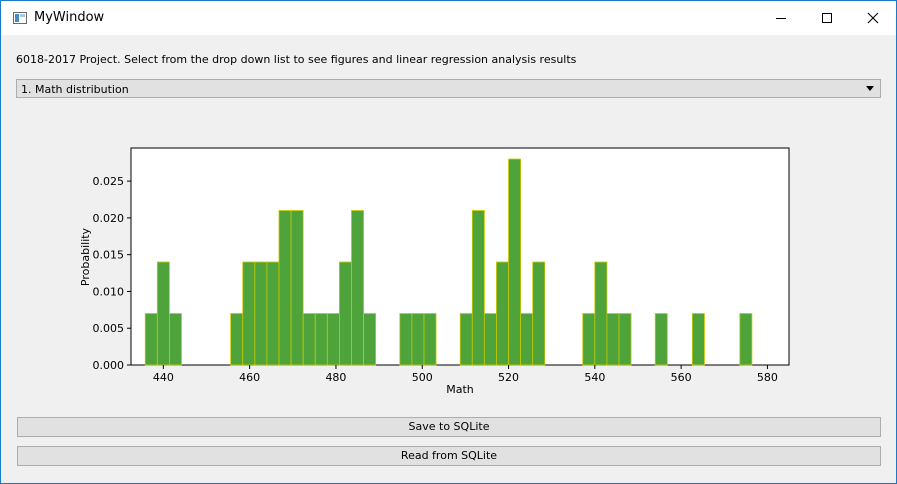 Image resolution: width=897 pixels, height=484 pixels. I want to click on y-tick-label: 0.010, so click(109, 291).